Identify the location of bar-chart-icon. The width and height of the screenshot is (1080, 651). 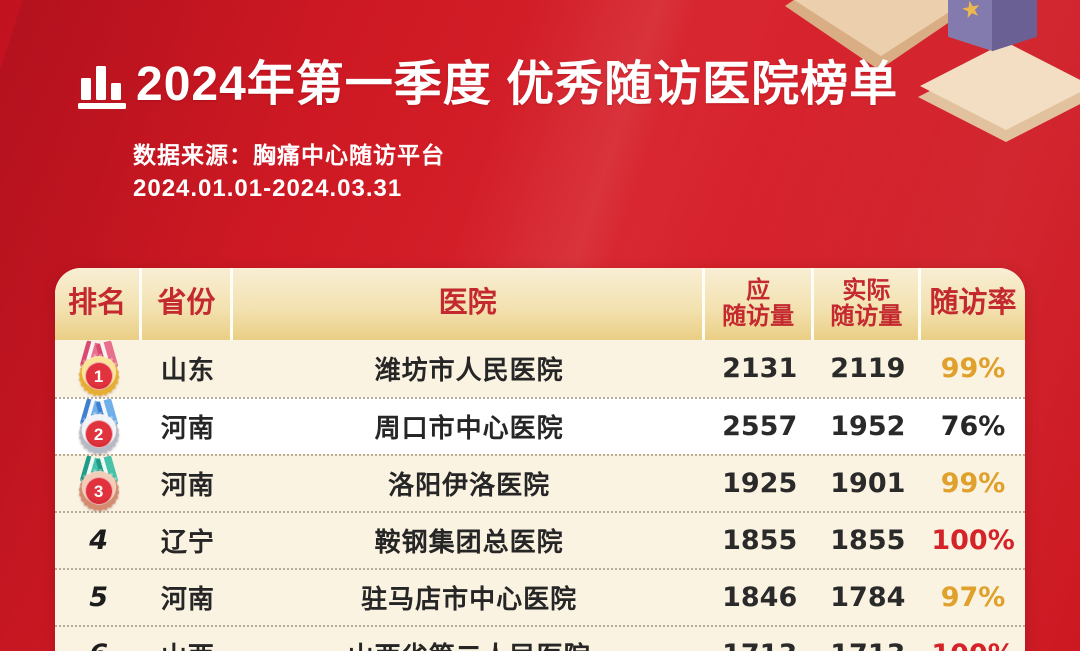
(102, 87).